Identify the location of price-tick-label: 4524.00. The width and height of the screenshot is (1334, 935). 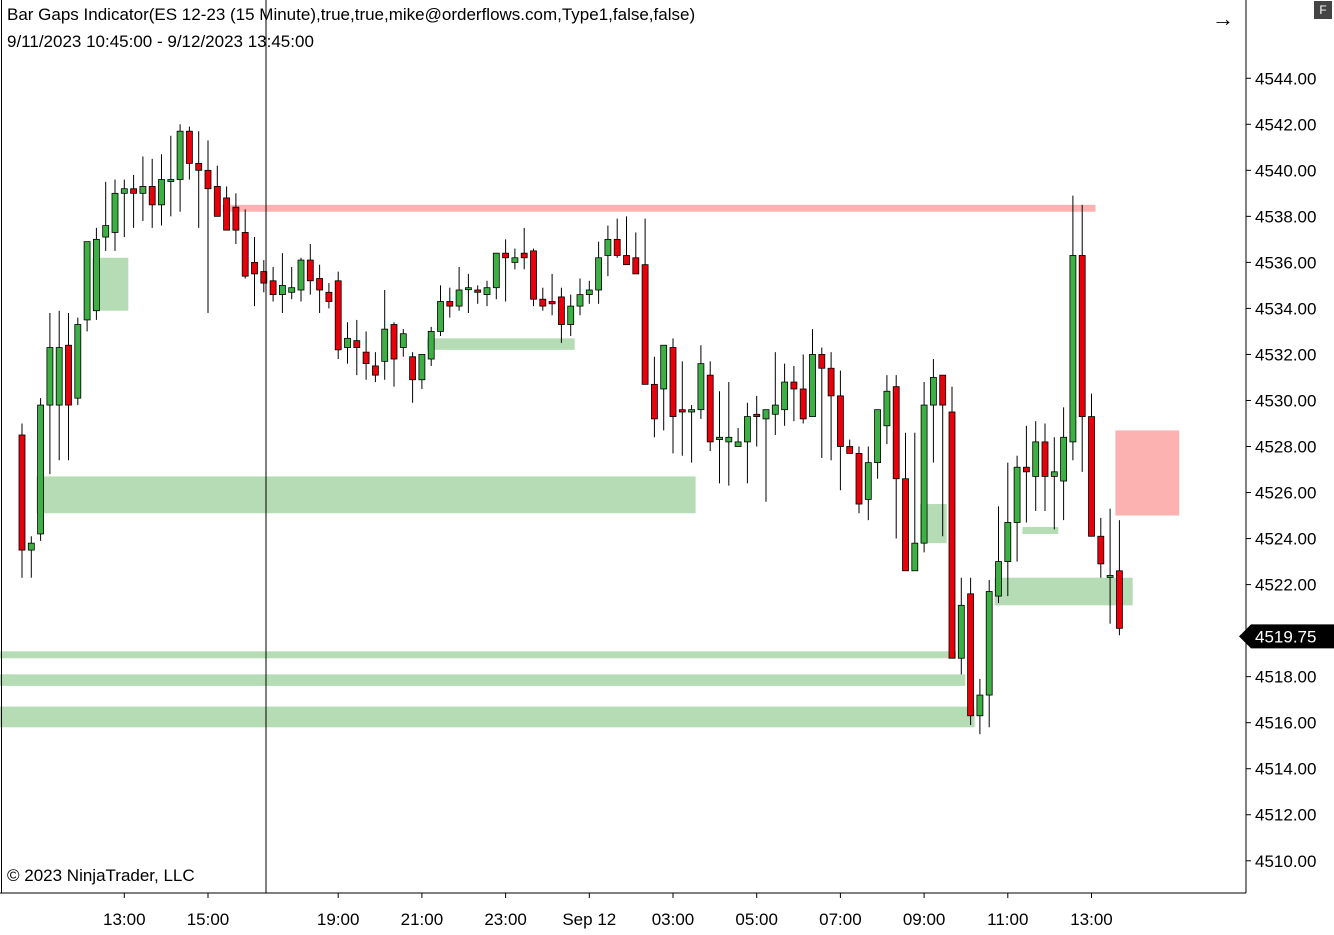
(1285, 539).